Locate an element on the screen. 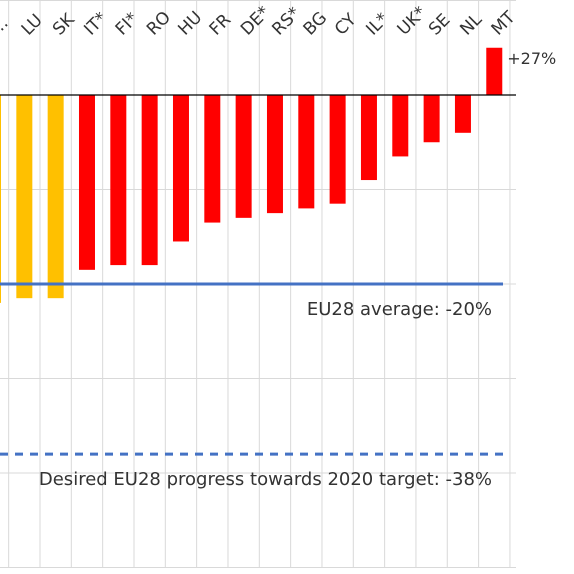 This screenshot has width=574, height=574. category-label: SE is located at coordinates (439, 24).